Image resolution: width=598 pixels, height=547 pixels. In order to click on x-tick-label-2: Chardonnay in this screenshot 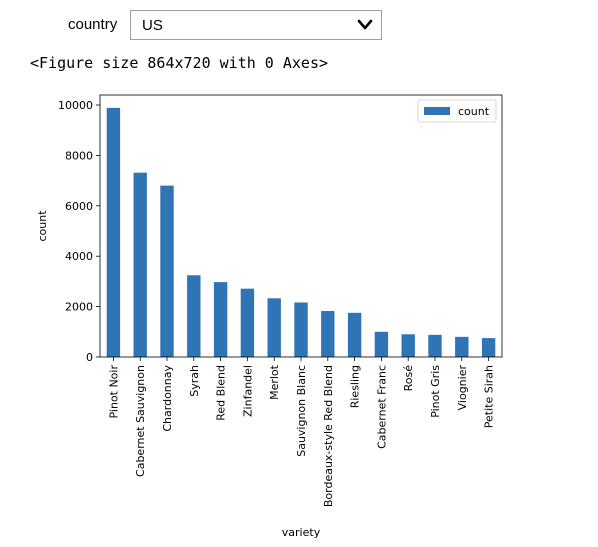, I will do `click(167, 398)`.